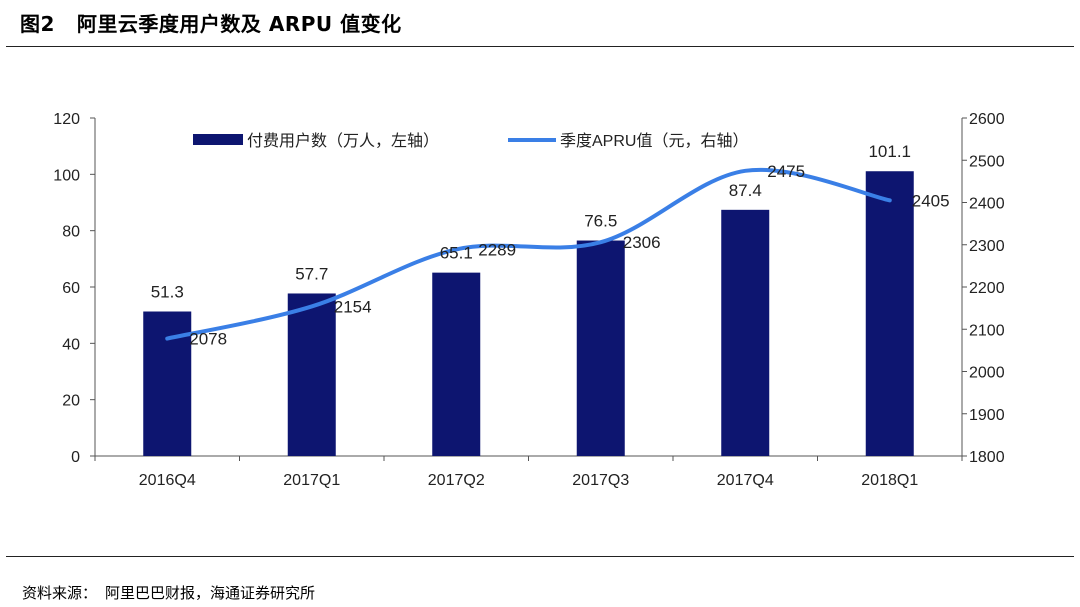  Describe the element at coordinates (208, 339) in the screenshot. I see `line-data-label: 2078` at that location.